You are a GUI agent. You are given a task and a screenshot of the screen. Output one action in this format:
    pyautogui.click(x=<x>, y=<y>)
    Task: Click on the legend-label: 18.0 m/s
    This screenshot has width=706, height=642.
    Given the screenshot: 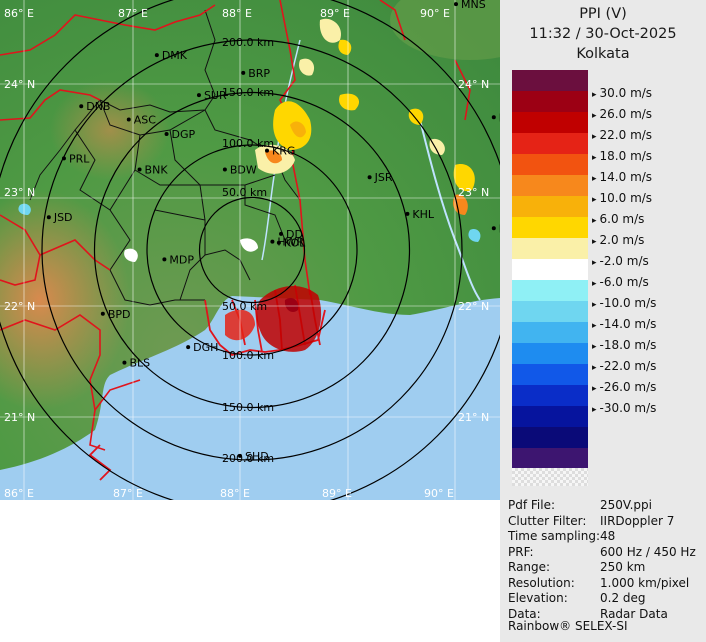 What is the action you would take?
    pyautogui.click(x=622, y=156)
    